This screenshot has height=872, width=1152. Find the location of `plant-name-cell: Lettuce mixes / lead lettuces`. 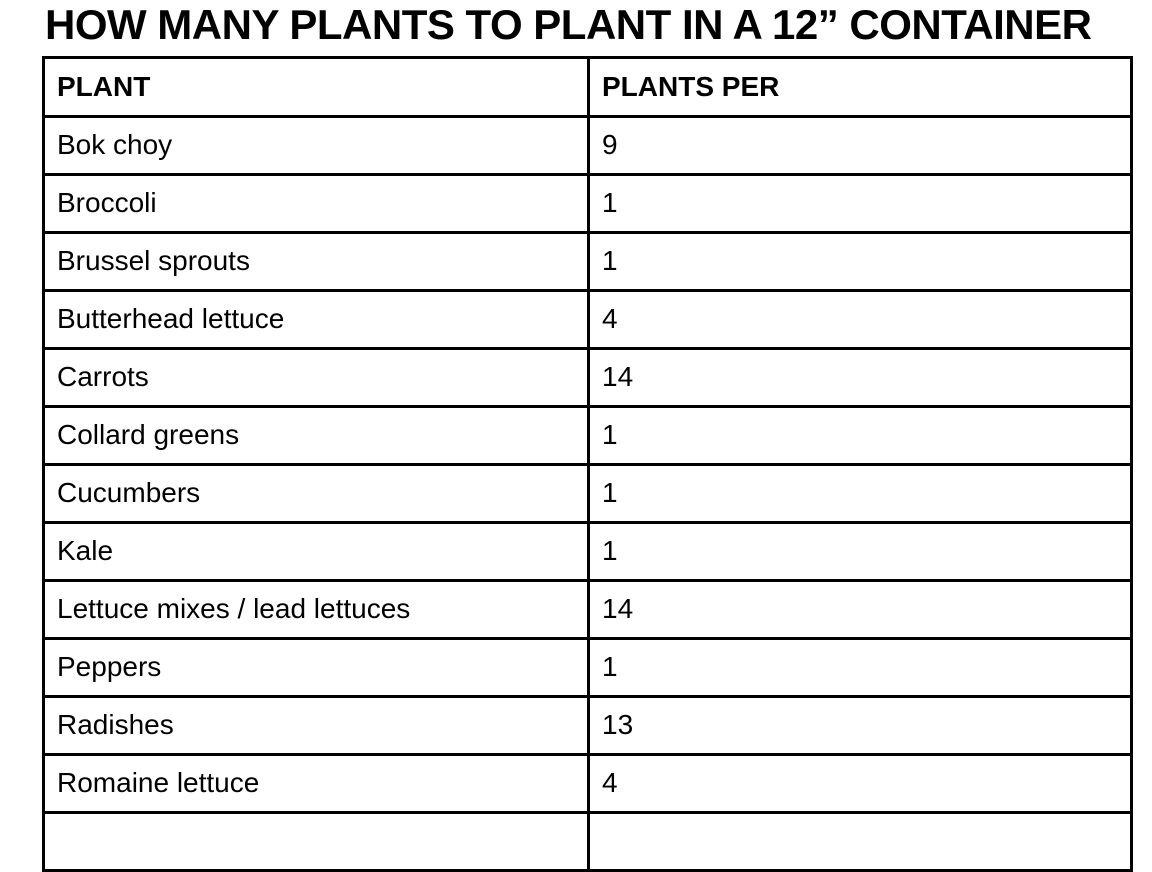

plant-name-cell: Lettuce mixes / lead lettuces is located at coordinates (316, 609).